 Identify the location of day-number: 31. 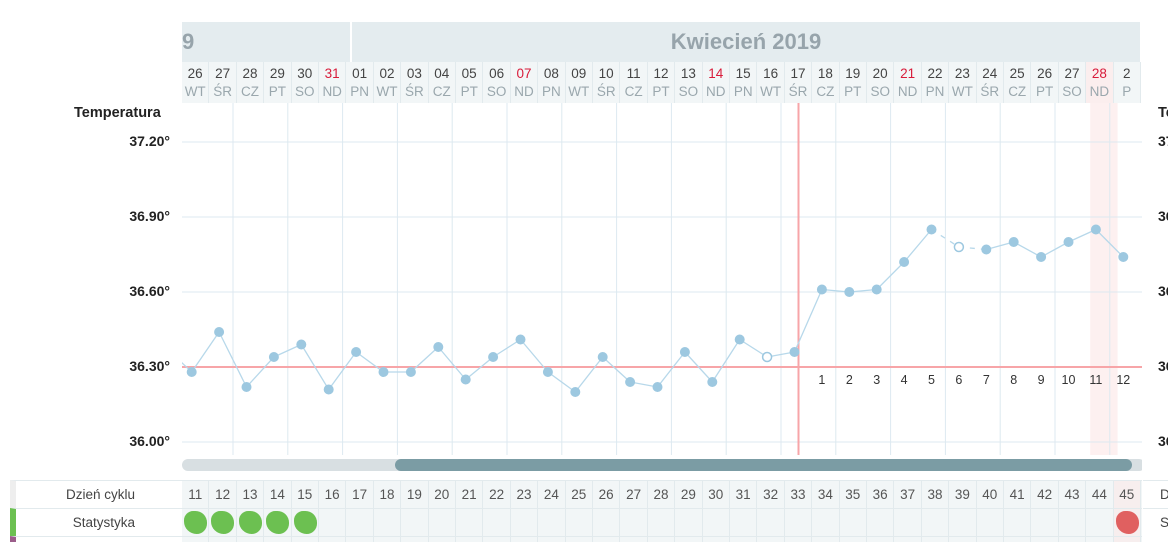
(332, 73).